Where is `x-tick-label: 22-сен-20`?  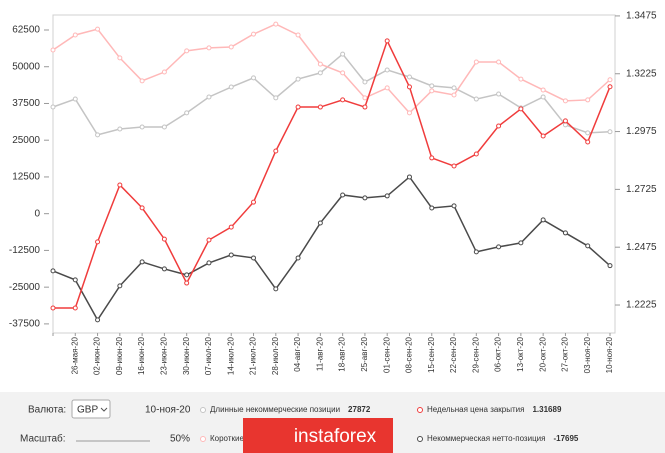 x-tick-label: 22-сен-20 is located at coordinates (453, 354).